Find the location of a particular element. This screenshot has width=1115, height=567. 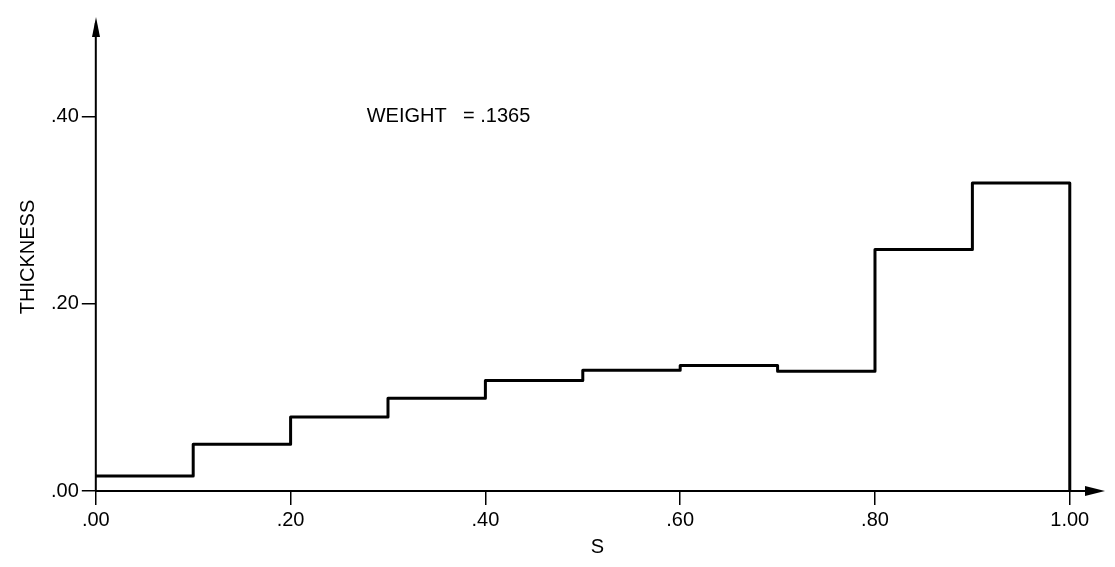

x-tick-label: .00 is located at coordinates (95, 518).